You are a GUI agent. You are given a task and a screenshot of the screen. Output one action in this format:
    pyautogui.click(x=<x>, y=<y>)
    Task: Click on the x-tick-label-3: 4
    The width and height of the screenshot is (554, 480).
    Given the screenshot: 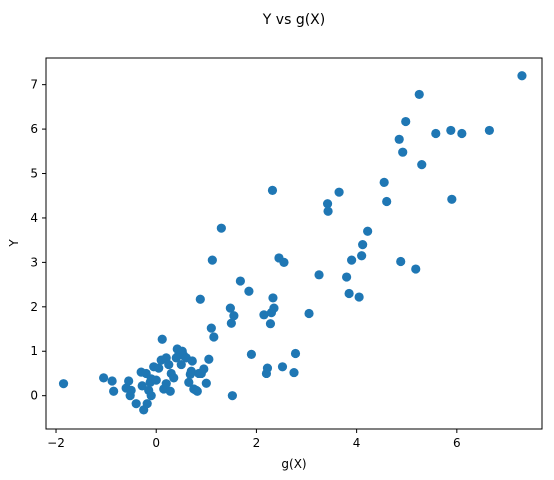 What is the action you would take?
    pyautogui.click(x=357, y=443)
    